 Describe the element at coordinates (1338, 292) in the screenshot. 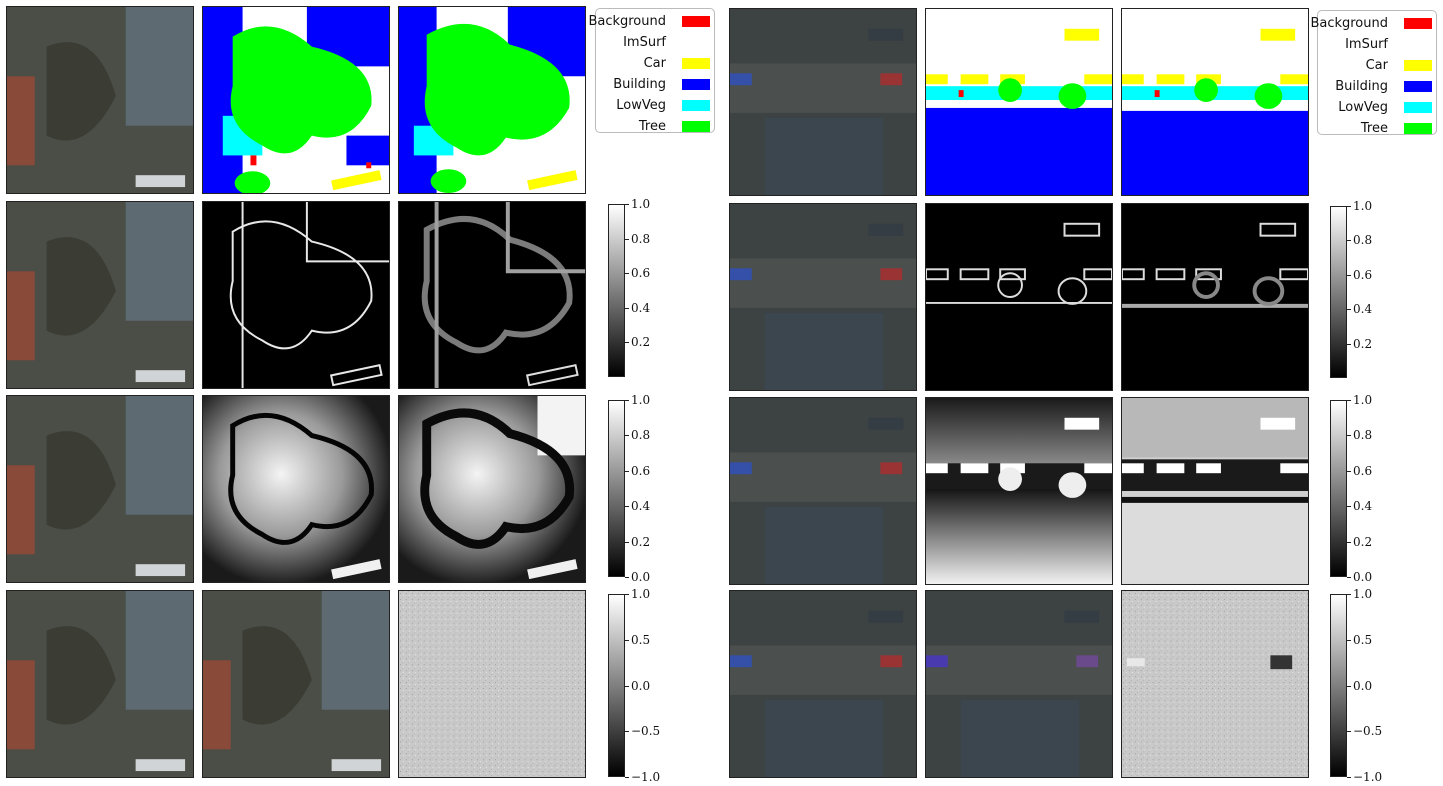

I see `colorbar-boundary-right` at that location.